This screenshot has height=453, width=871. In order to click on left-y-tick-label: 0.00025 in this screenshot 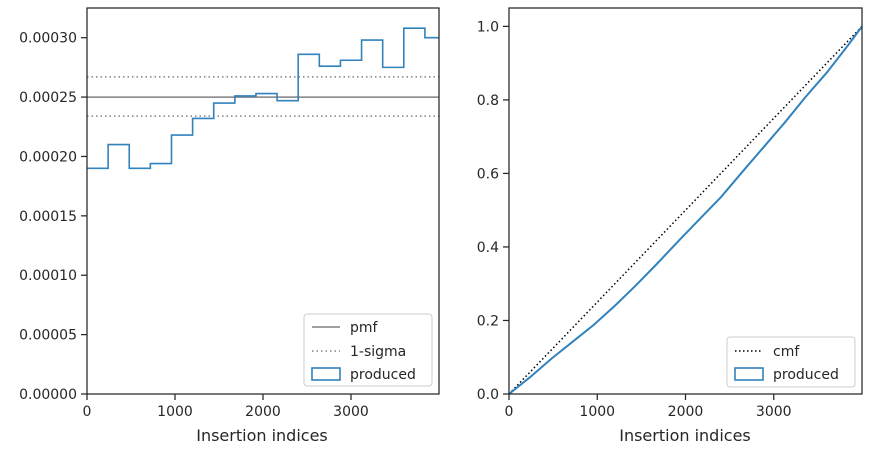, I will do `click(48, 98)`.